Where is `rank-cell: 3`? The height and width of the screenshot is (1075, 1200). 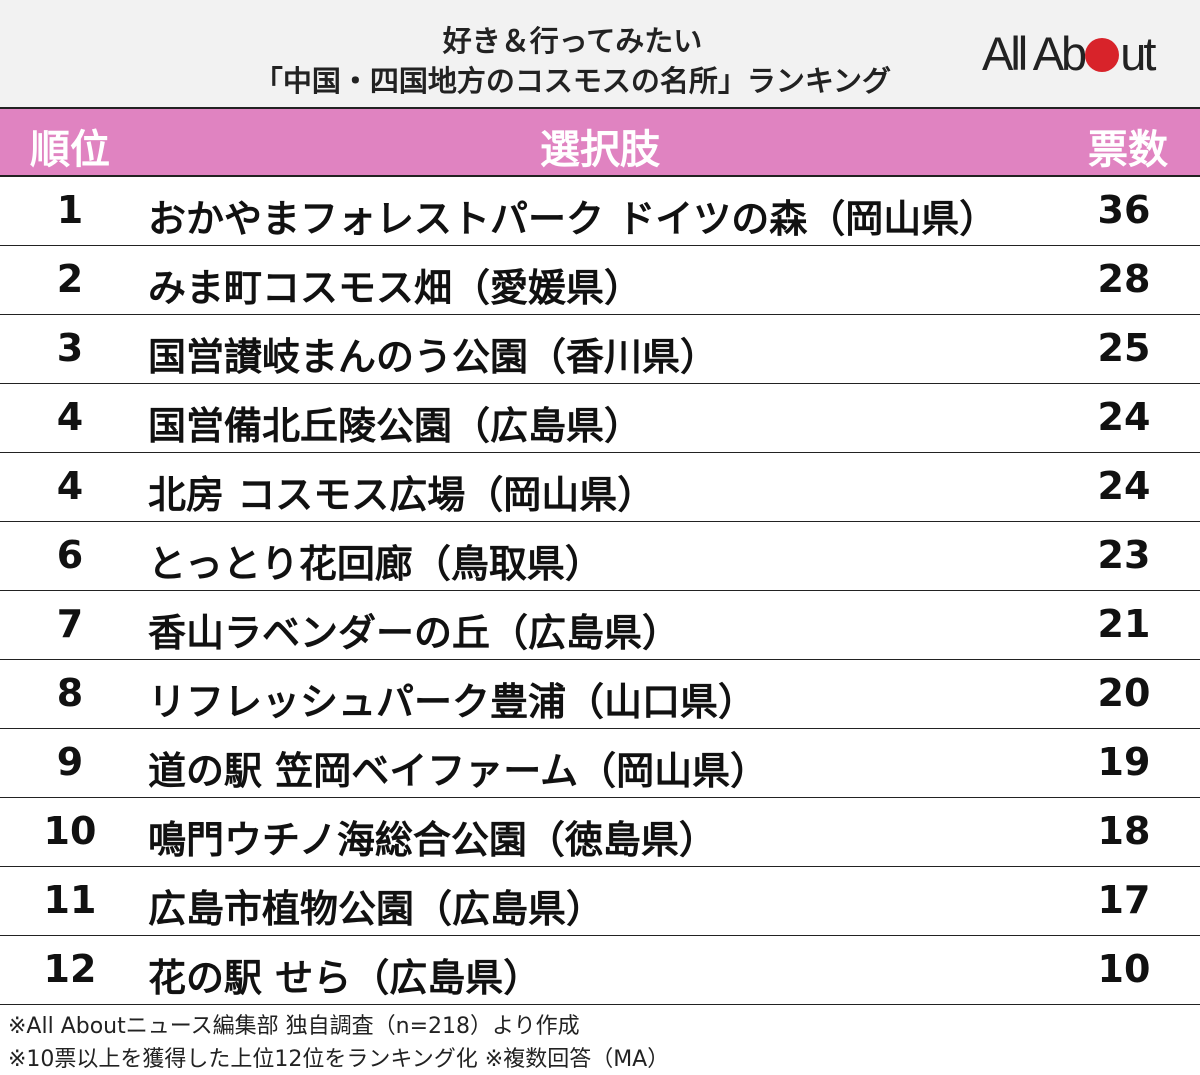
rank-cell: 3 is located at coordinates (70, 348).